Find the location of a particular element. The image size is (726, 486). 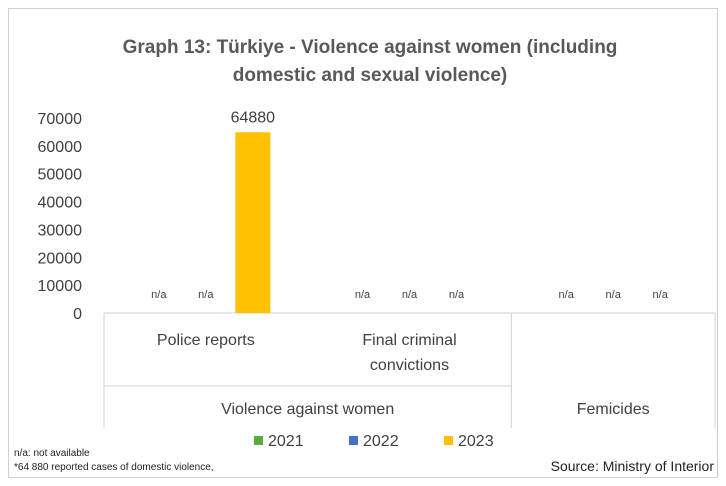

source-note: Source: Ministry of Interior is located at coordinates (632, 466).